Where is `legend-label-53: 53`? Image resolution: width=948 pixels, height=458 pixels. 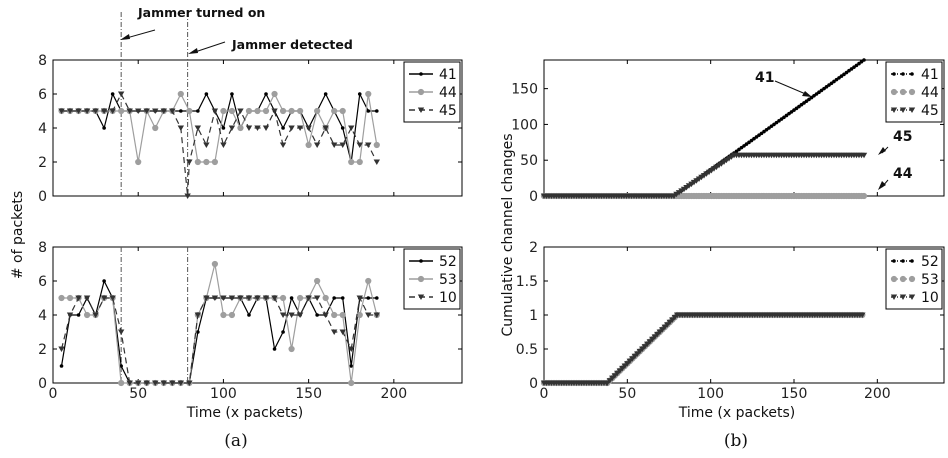 legend-label-53: 53 is located at coordinates (930, 280).